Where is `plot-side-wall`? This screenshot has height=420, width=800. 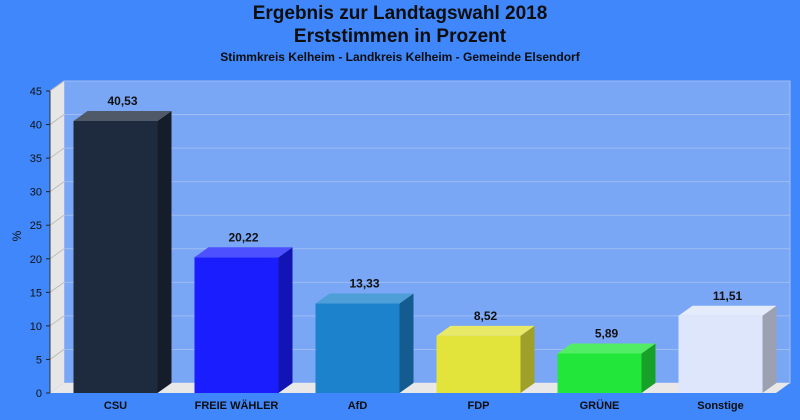
plot-side-wall is located at coordinates (57, 237).